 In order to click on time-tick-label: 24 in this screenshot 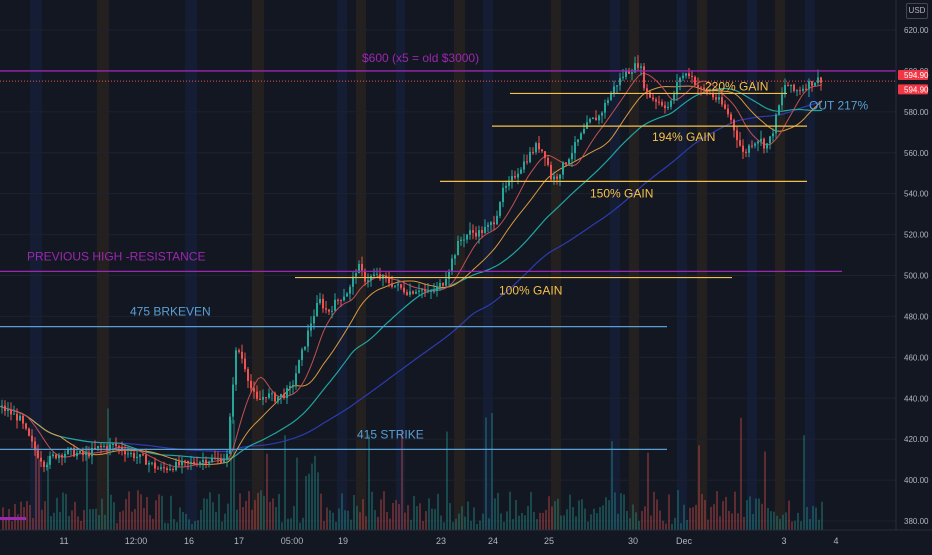, I will do `click(493, 541)`.